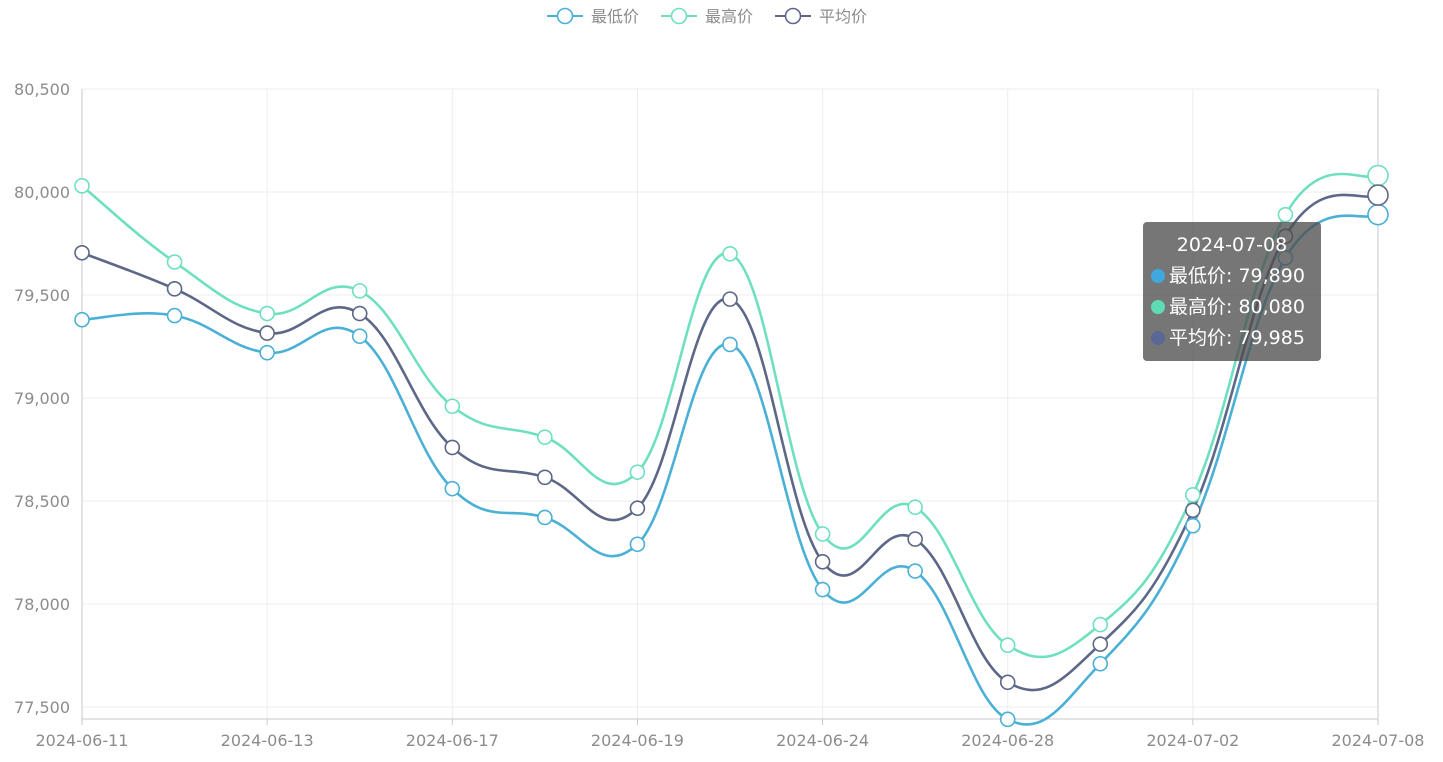  What do you see at coordinates (1158, 276) in the screenshot?
I see `tooltip-dot-min` at bounding box center [1158, 276].